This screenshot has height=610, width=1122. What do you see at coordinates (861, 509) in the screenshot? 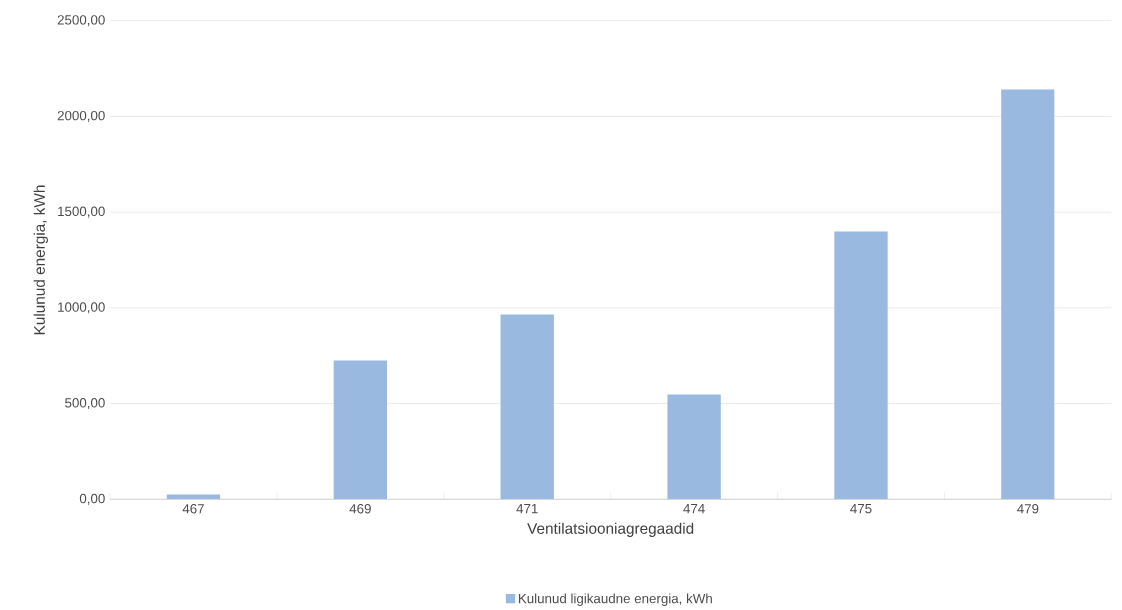
I see `x-tick-label: 475` at bounding box center [861, 509].